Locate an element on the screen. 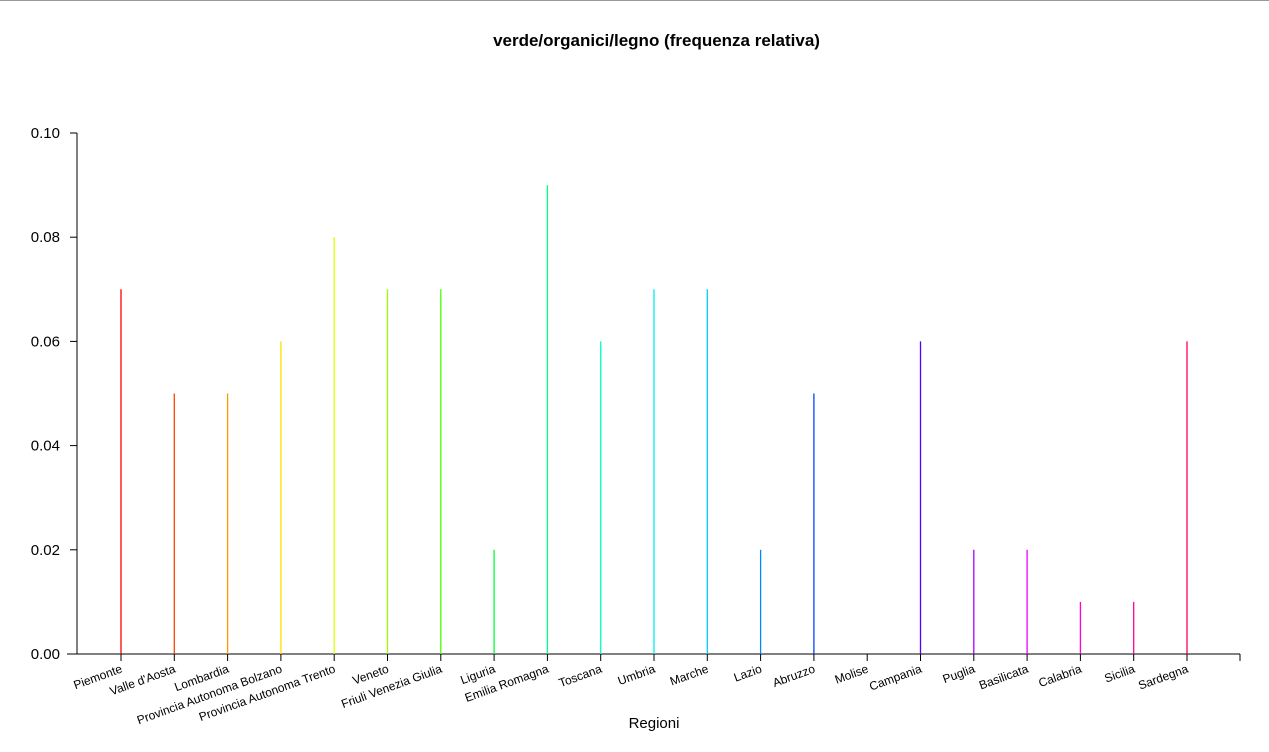  category-label: Basilicata is located at coordinates (1003, 677).